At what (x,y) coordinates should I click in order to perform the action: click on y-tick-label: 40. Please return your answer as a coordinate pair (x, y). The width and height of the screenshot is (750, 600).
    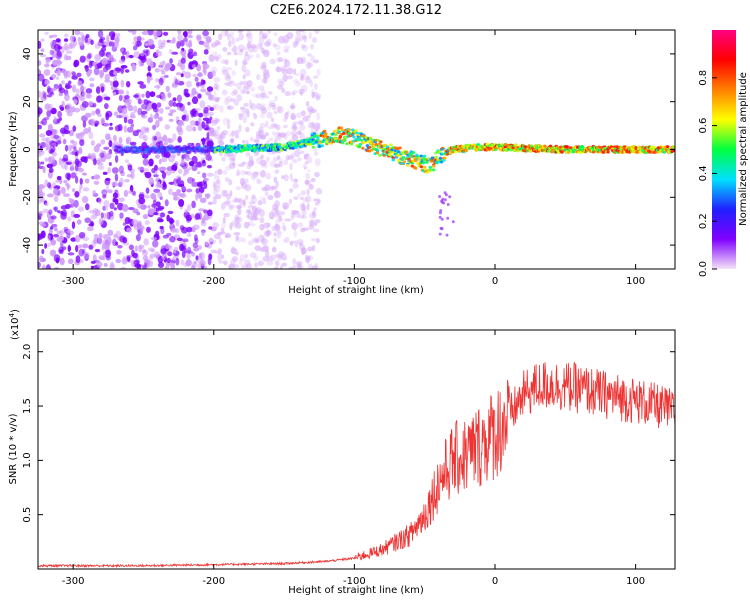
    Looking at the image, I should click on (27, 54).